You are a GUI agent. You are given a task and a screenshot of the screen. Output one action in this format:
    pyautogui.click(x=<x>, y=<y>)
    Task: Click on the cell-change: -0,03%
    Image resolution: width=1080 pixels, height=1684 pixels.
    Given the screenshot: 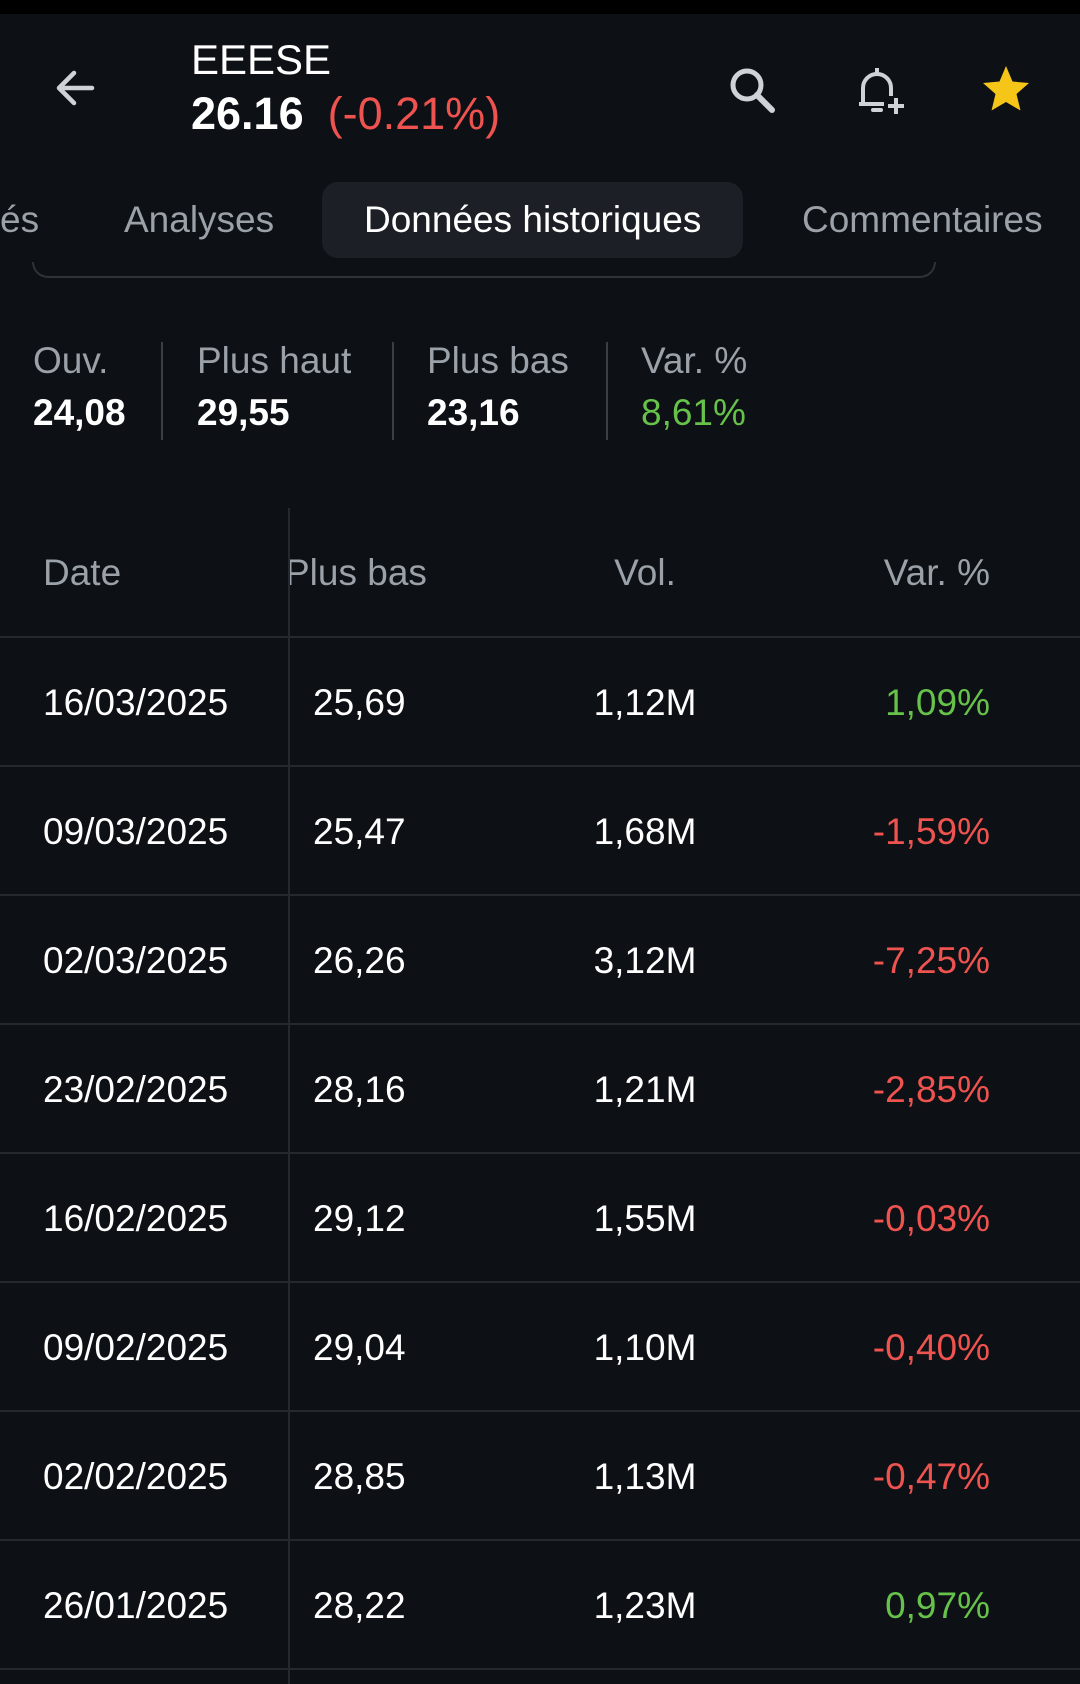 What is the action you would take?
    pyautogui.click(x=931, y=1218)
    